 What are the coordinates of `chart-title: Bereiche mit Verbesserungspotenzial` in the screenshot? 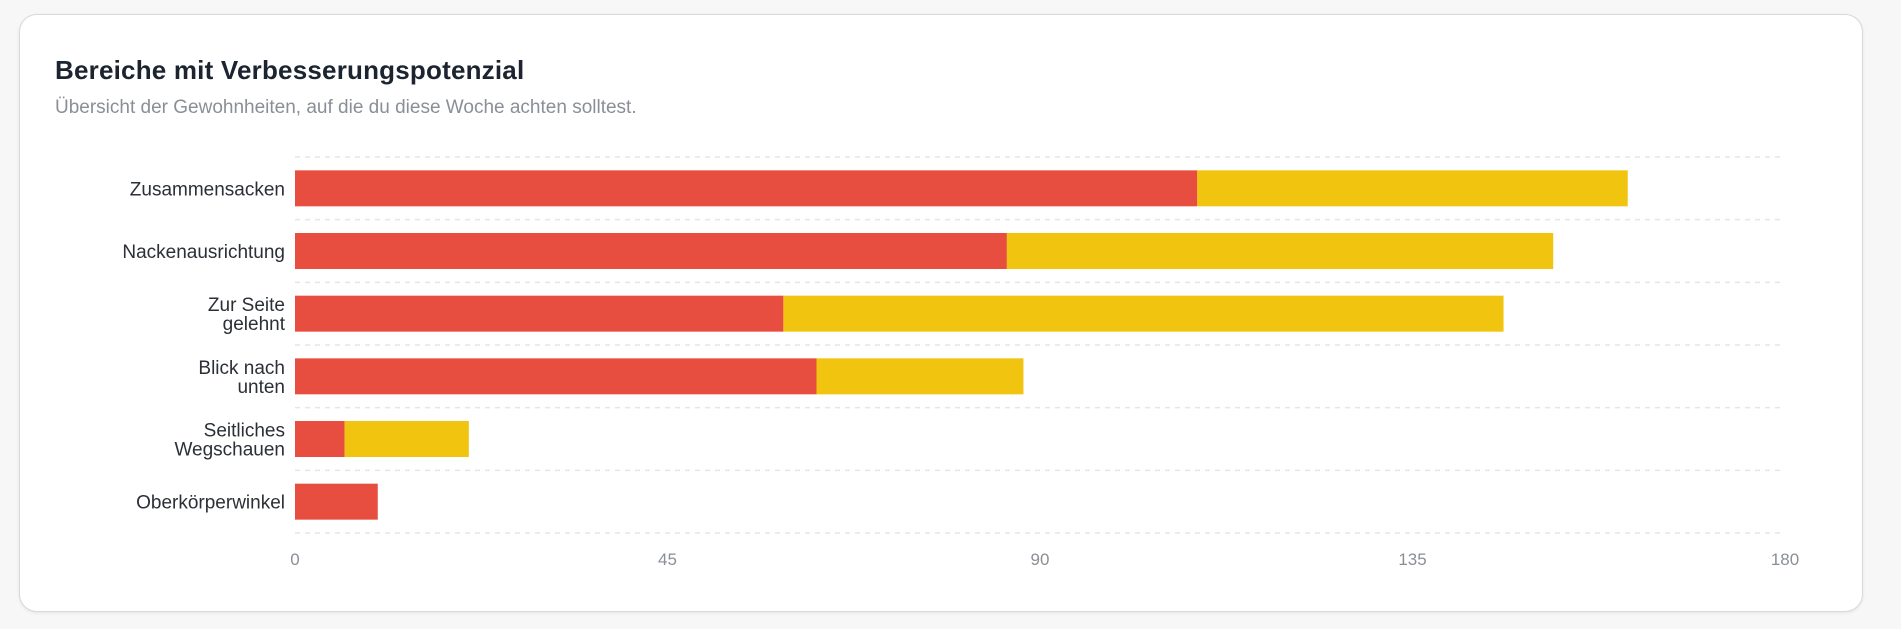 It's located at (290, 70).